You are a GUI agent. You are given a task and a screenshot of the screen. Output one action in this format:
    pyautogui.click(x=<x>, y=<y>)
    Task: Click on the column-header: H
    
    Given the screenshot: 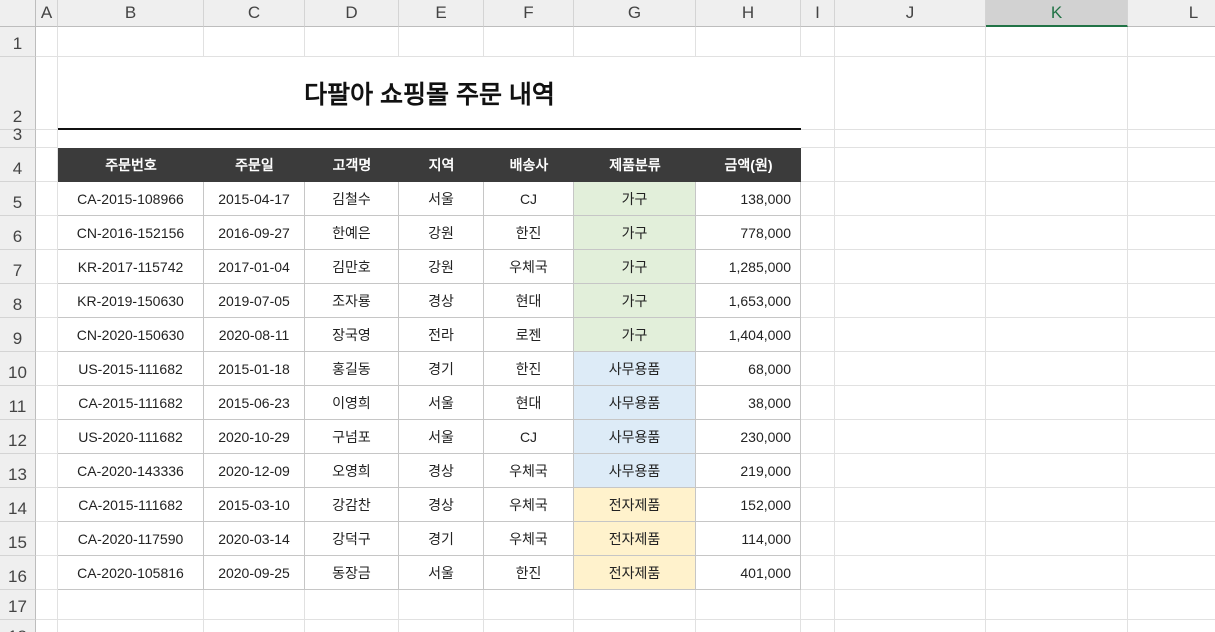 What is the action you would take?
    pyautogui.click(x=748, y=13)
    